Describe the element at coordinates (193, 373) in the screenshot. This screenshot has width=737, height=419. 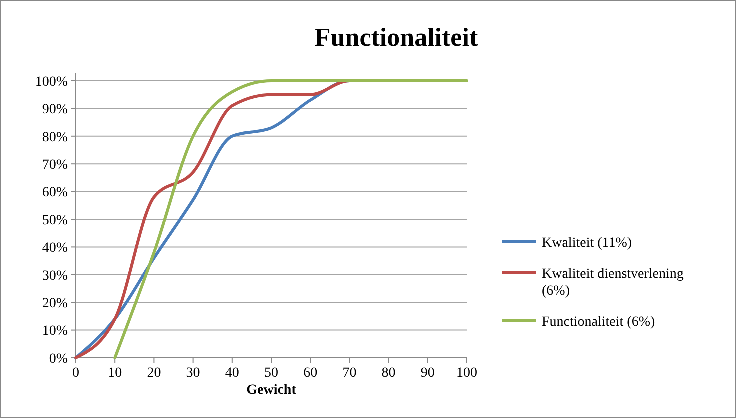
I see `x-tick-label: 30` at that location.